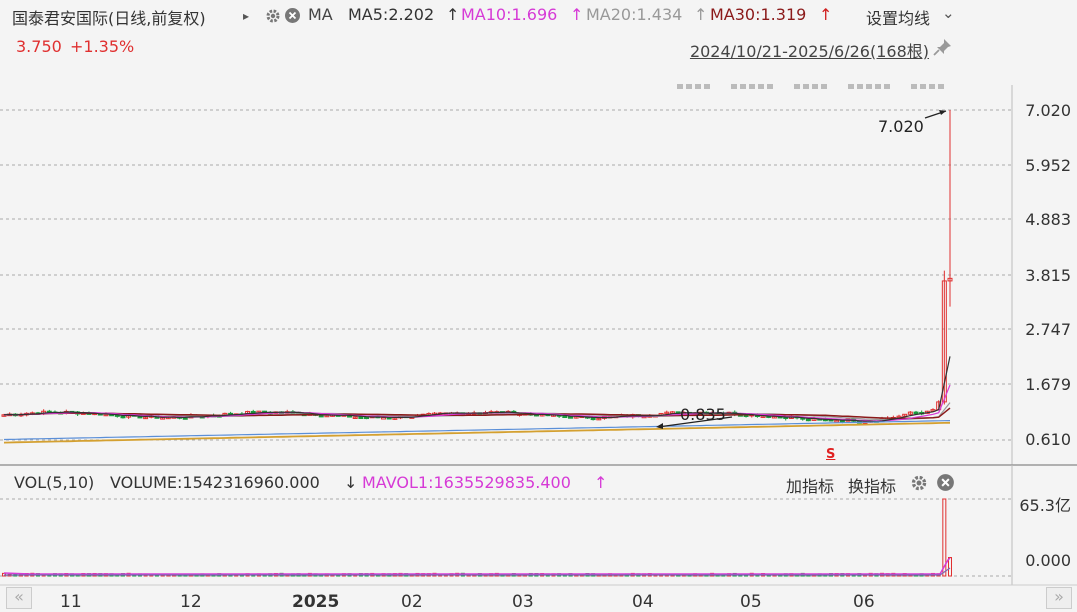 This screenshot has height=612, width=1077. I want to click on price-axis-label: 7.020, so click(1048, 110).